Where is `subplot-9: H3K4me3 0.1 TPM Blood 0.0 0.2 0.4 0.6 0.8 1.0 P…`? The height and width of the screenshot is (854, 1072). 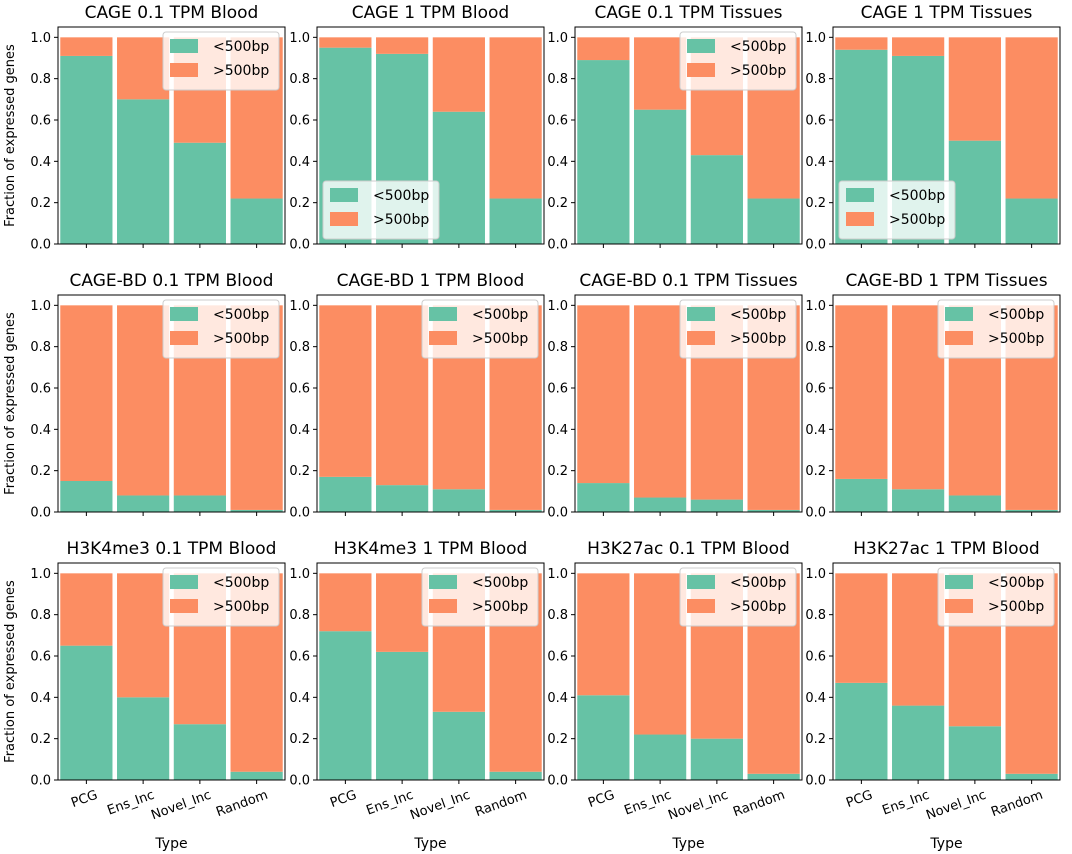 subplot-9: H3K4me3 0.1 TPM Blood 0.0 0.2 0.4 0.6 0.8 1.0 P… is located at coordinates (144, 695).